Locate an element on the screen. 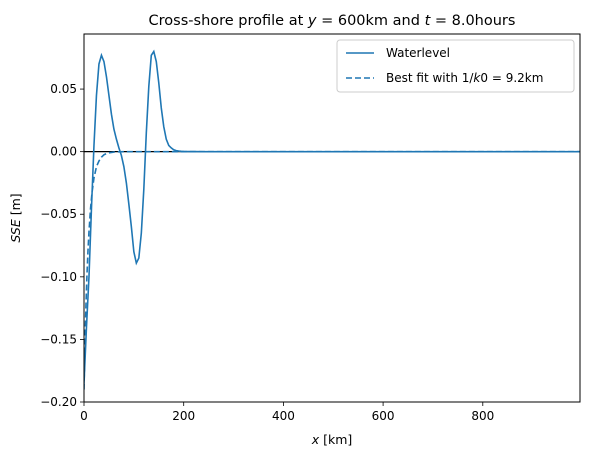 This screenshot has height=459, width=589. x-tick-label: 200 is located at coordinates (183, 416).